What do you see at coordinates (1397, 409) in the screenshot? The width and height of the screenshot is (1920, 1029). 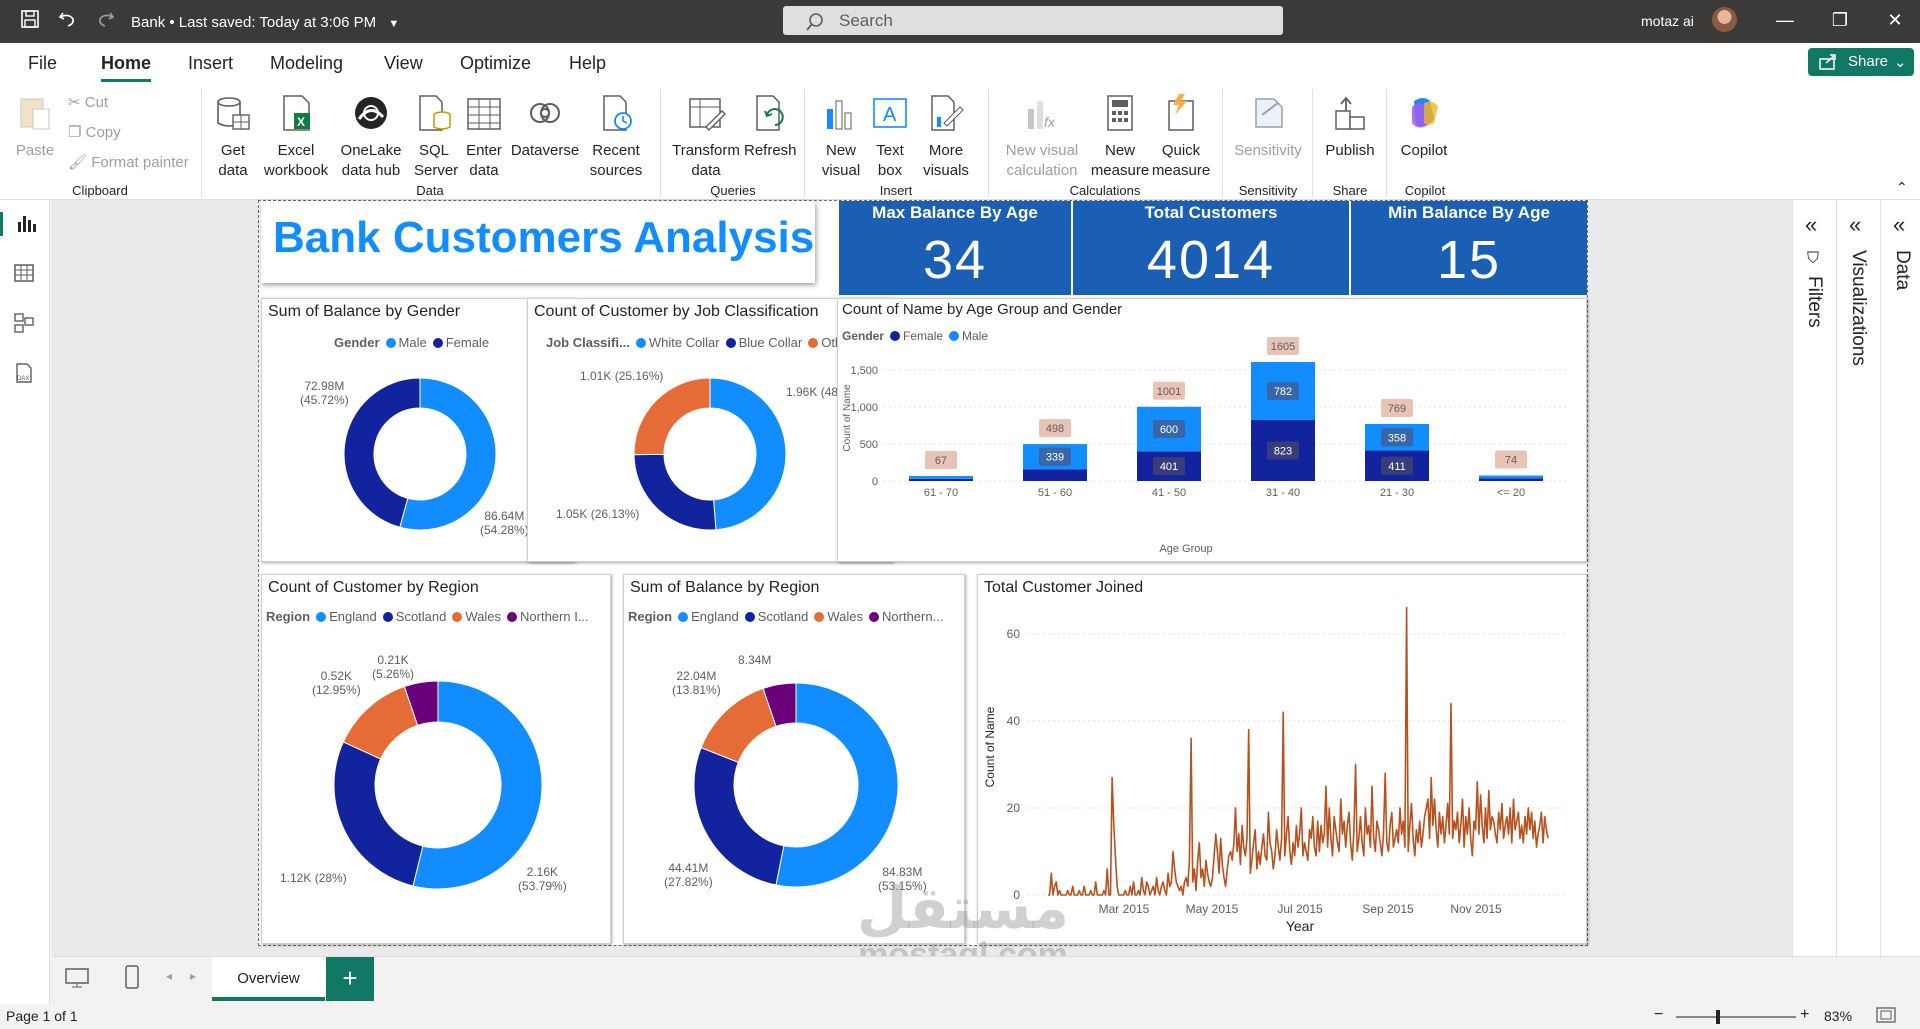 I see `total-label: 769` at bounding box center [1397, 409].